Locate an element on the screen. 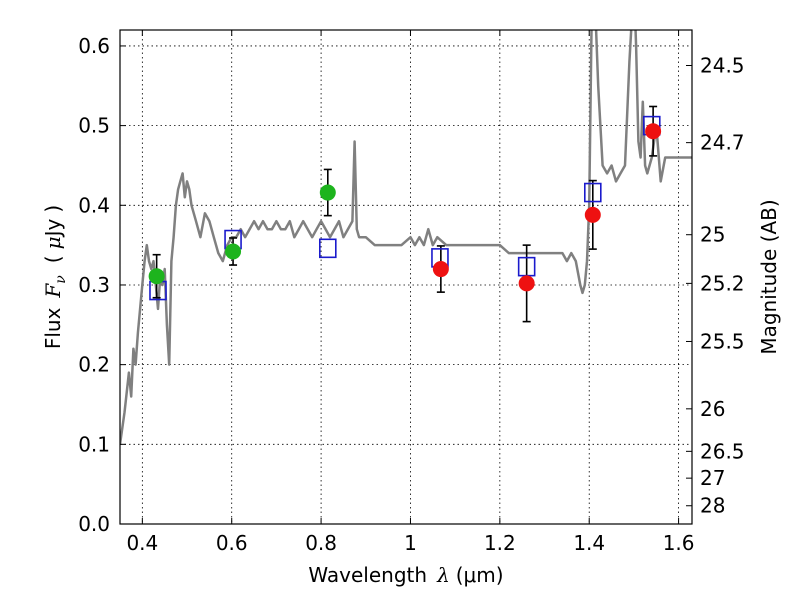  x-tick-label: 0.6 is located at coordinates (232, 543).